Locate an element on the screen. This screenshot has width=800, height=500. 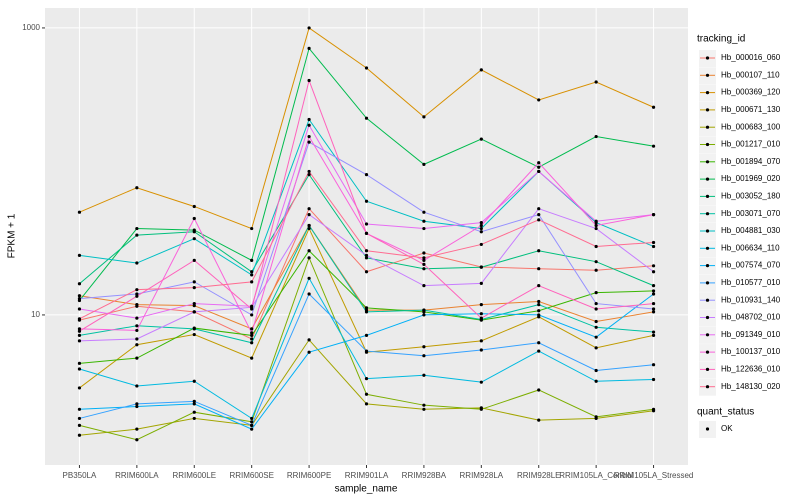
legend-label: Hb_003071_070 is located at coordinates (751, 213).